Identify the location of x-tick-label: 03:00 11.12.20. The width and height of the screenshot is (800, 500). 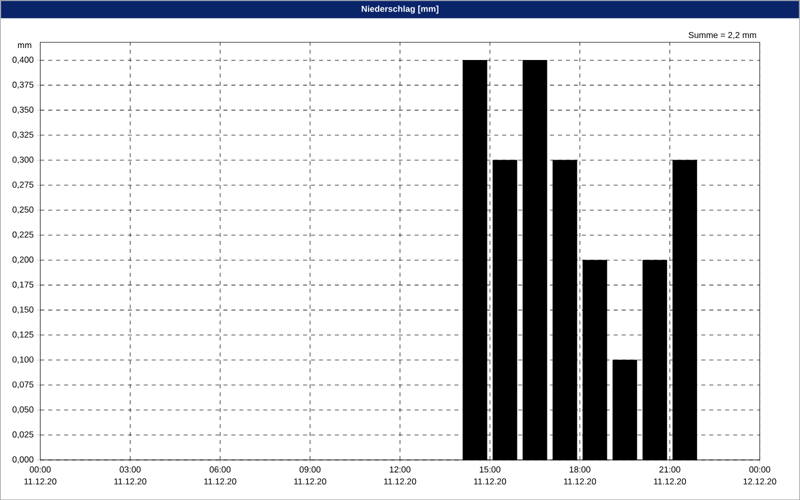
(130, 475).